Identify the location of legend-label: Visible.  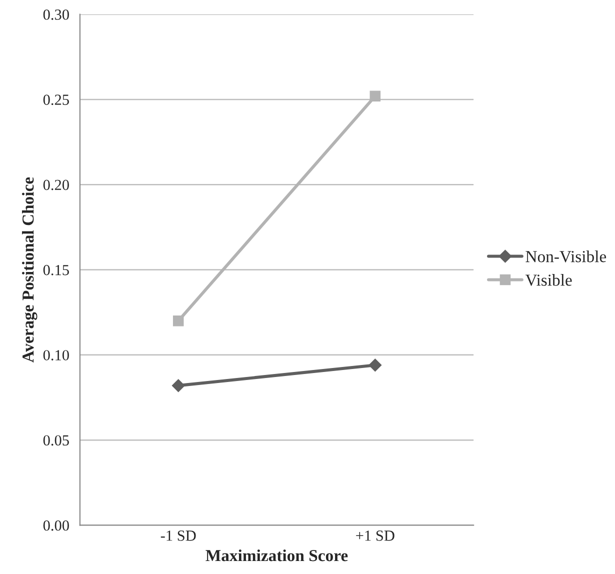
(548, 280).